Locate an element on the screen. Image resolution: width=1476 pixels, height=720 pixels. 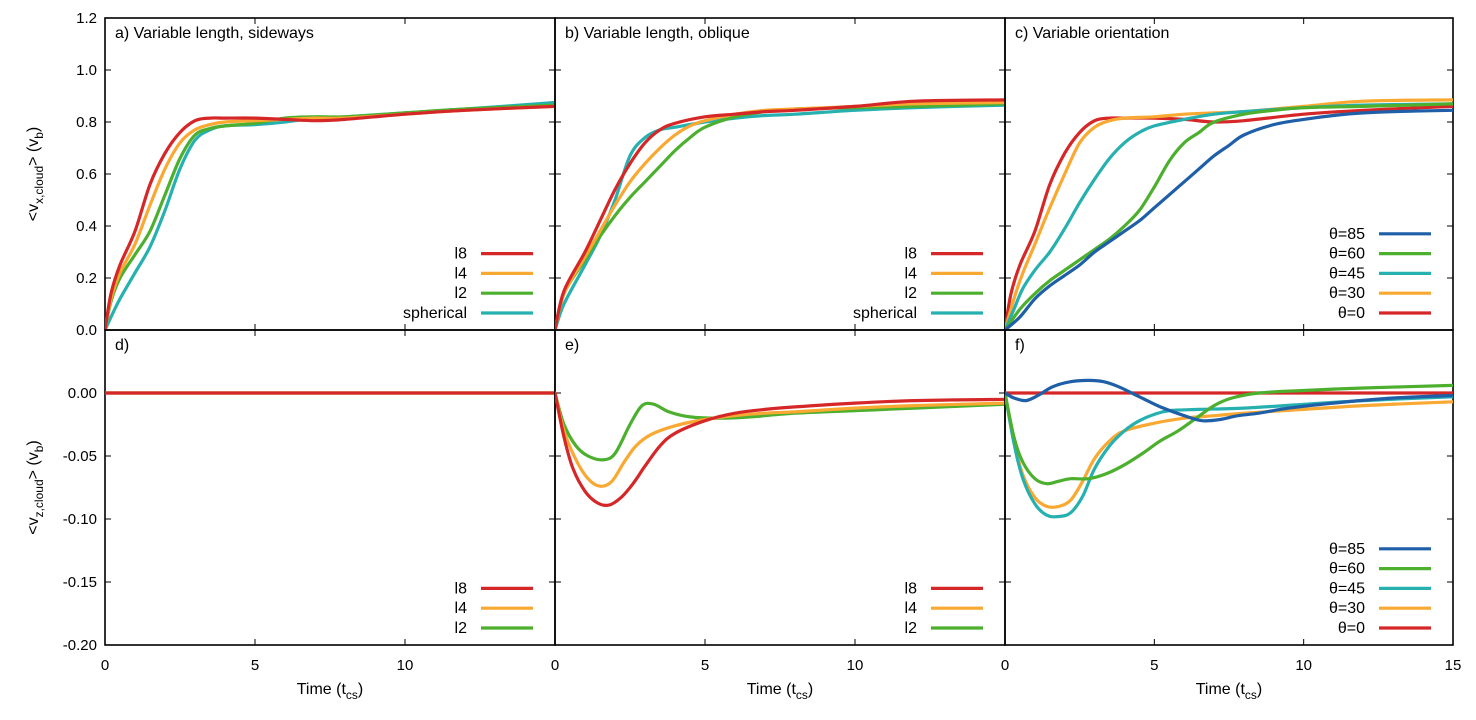
y-tick-label: 0.6 is located at coordinates (86, 174).